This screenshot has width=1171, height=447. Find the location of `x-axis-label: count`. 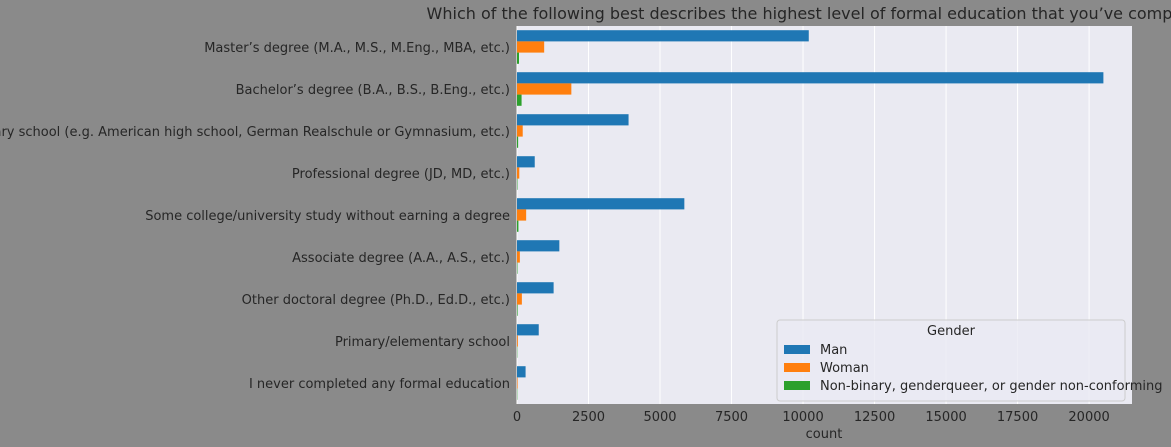

x-axis-label: count is located at coordinates (824, 434).